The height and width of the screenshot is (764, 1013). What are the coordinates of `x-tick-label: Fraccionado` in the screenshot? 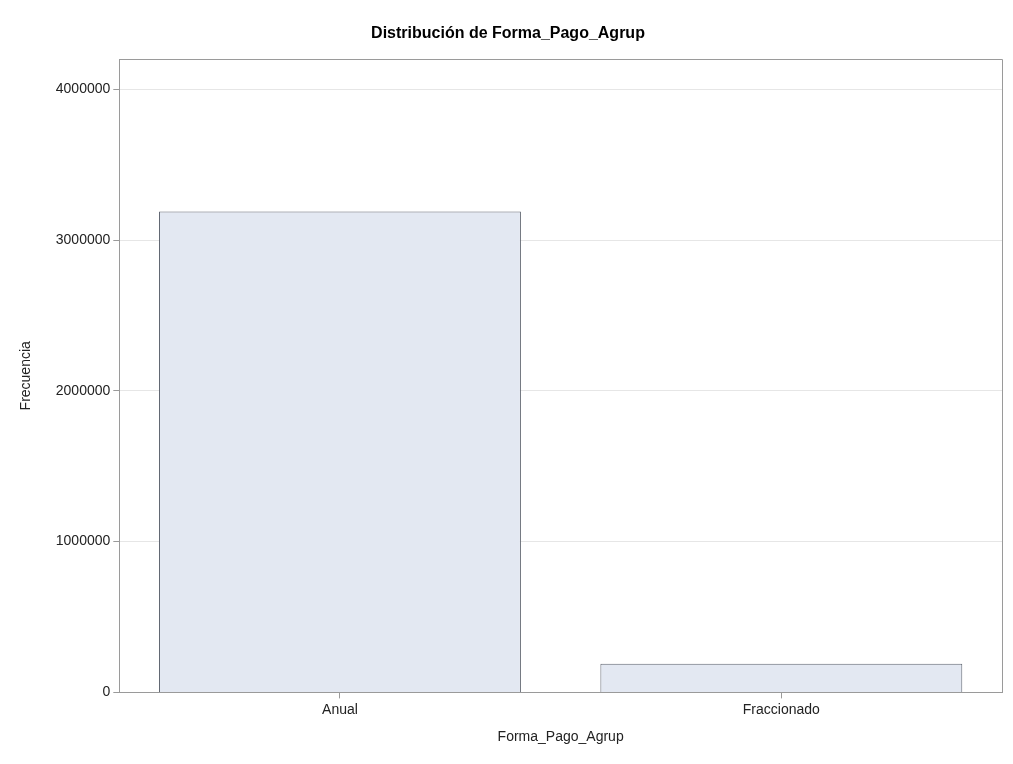 It's located at (781, 708).